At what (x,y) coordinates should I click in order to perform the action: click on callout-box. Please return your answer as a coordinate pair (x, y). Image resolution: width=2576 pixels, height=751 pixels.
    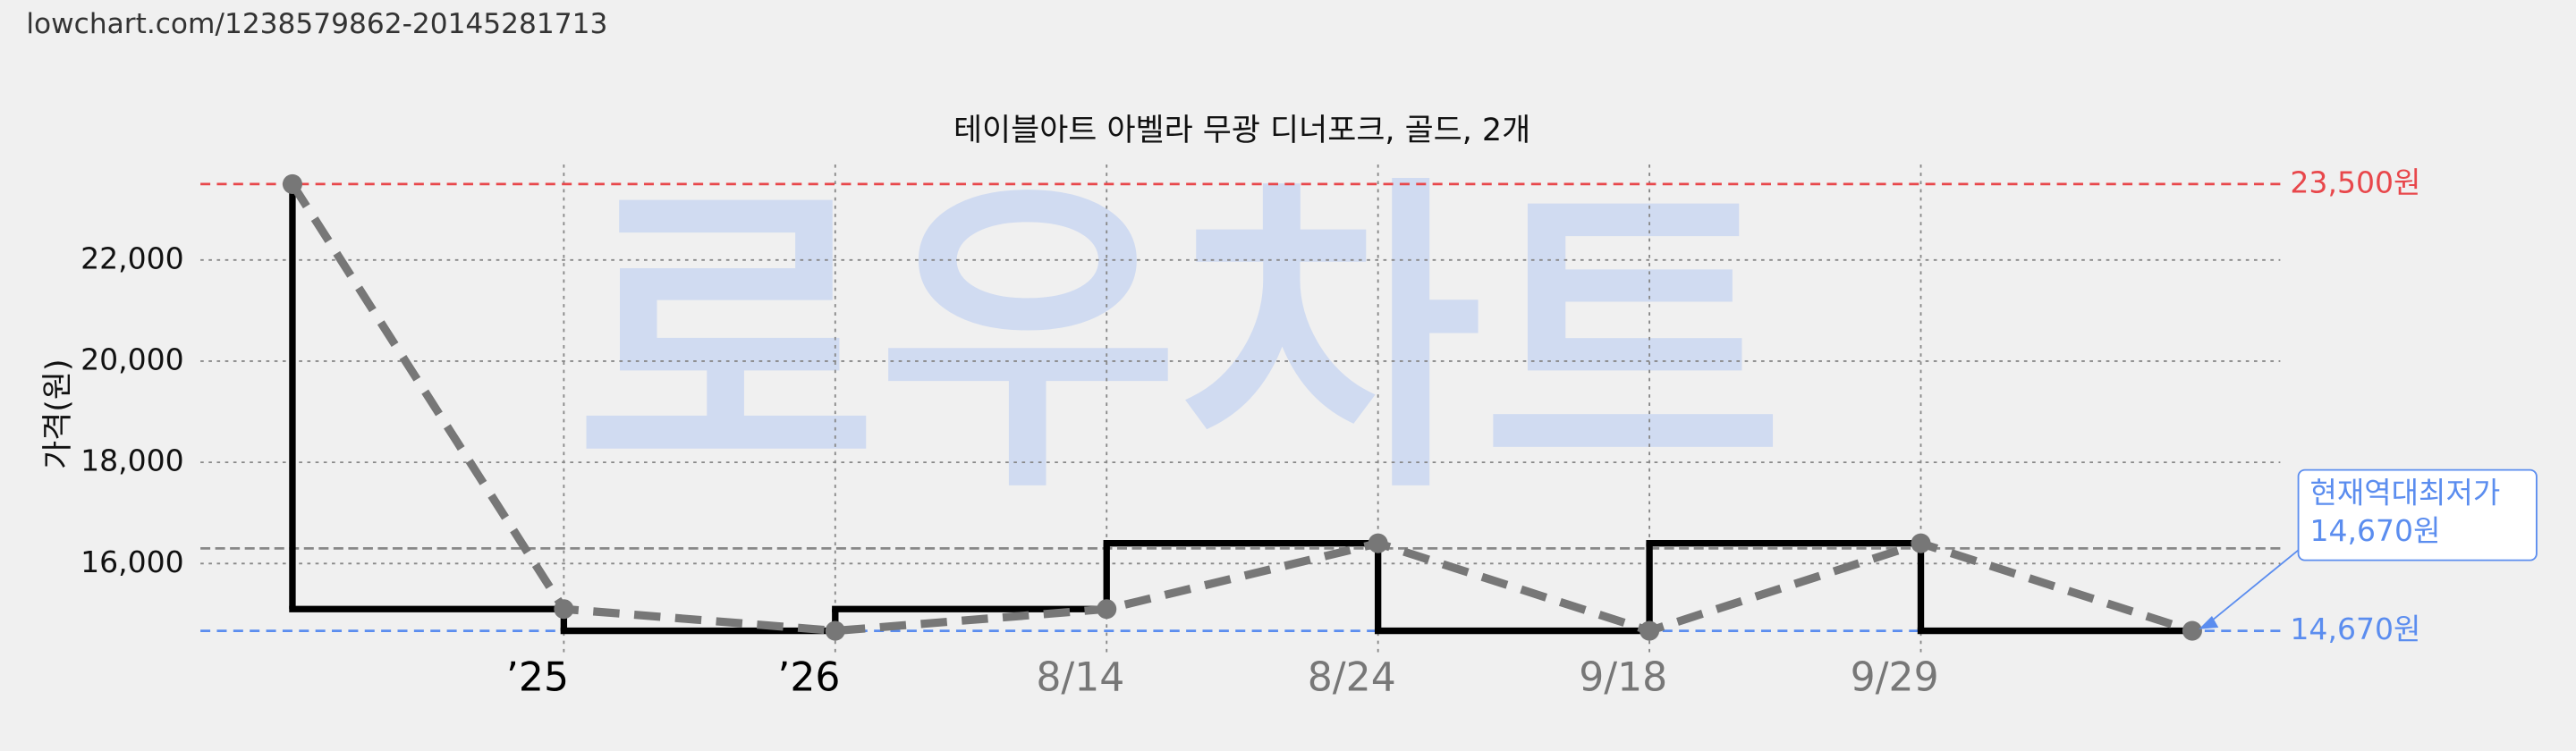
    Looking at the image, I should click on (2417, 515).